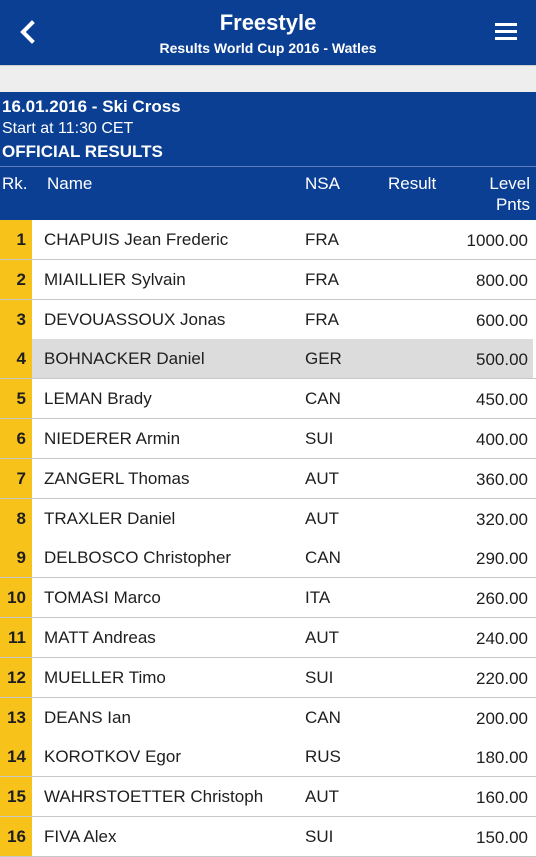 This screenshot has height=857, width=536. What do you see at coordinates (268, 48) in the screenshot?
I see `page-subtitle: Results World Cup 2016 - Watles` at bounding box center [268, 48].